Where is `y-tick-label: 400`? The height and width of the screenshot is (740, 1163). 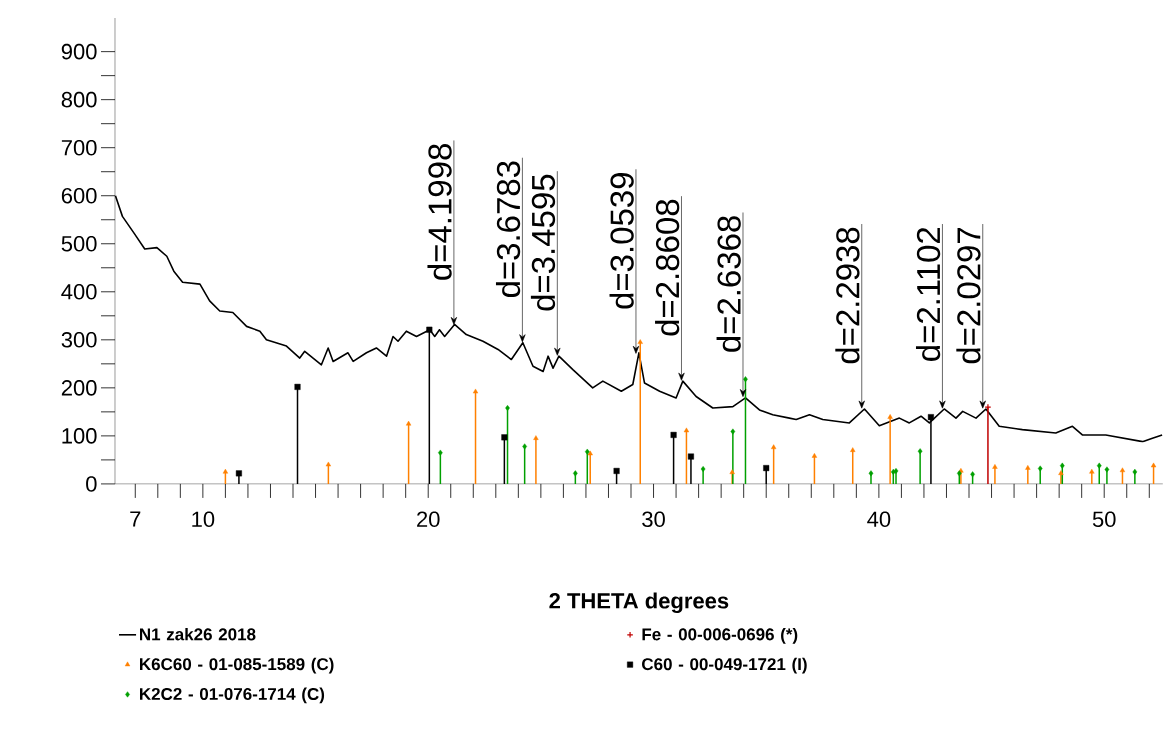
y-tick-label: 400 is located at coordinates (79, 292).